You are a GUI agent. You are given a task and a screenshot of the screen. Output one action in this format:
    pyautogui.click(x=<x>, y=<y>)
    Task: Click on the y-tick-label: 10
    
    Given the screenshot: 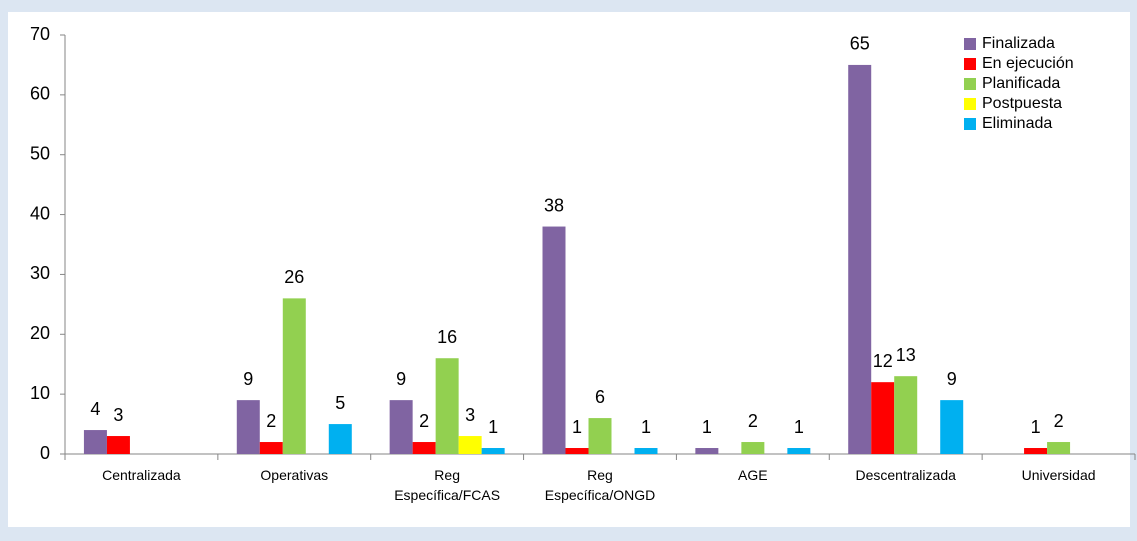 What is the action you would take?
    pyautogui.click(x=40, y=393)
    